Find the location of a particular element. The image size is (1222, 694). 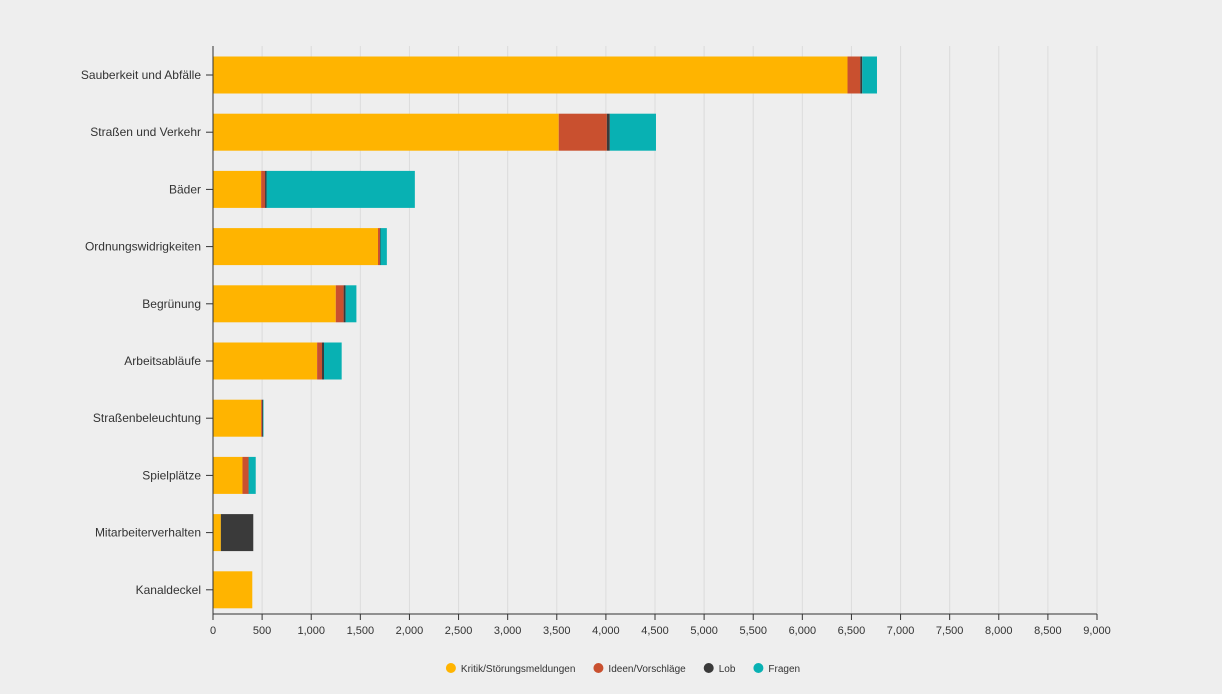

x-tick-label: 9,000 is located at coordinates (1097, 631).